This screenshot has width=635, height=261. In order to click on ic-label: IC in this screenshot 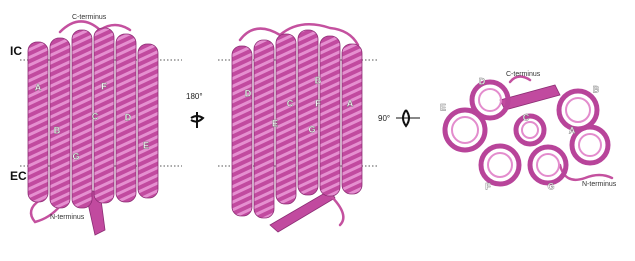, I will do `click(16, 51)`.